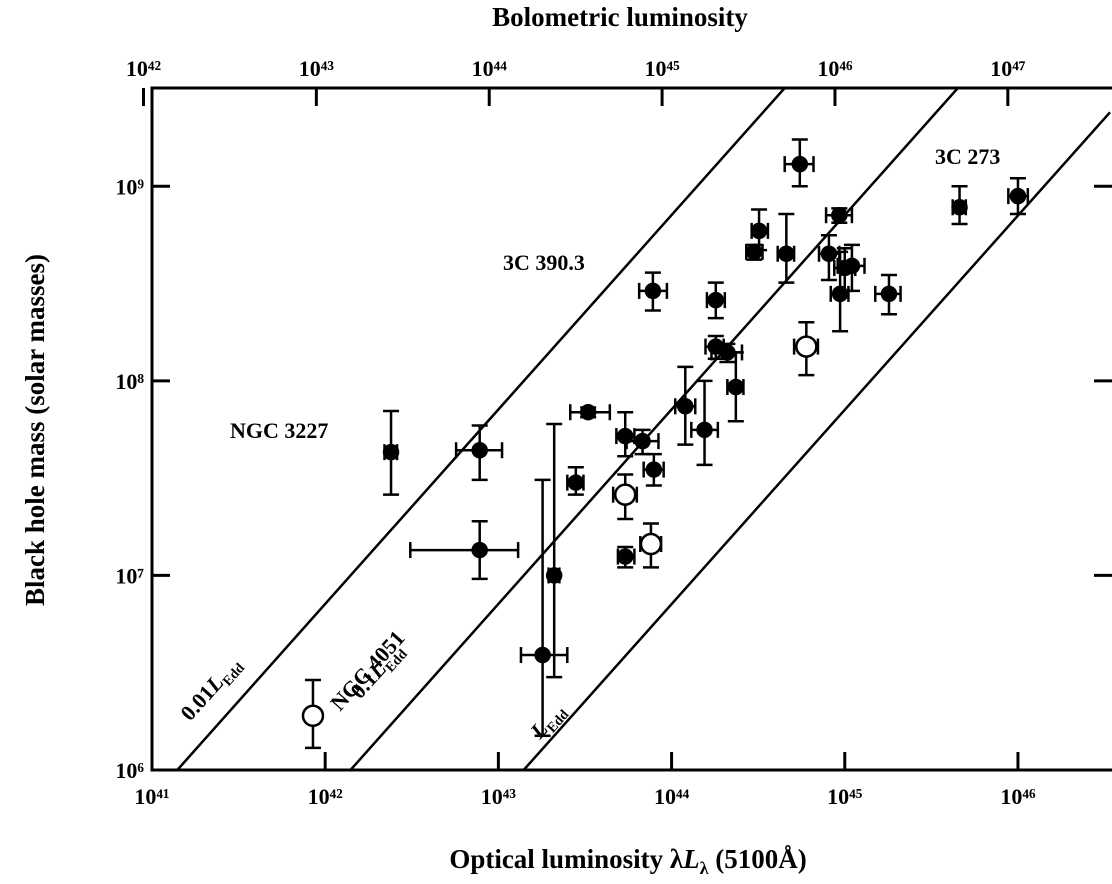 This screenshot has width=1112, height=884. I want to click on x2-tick-label: 10⁴³, so click(317, 68).